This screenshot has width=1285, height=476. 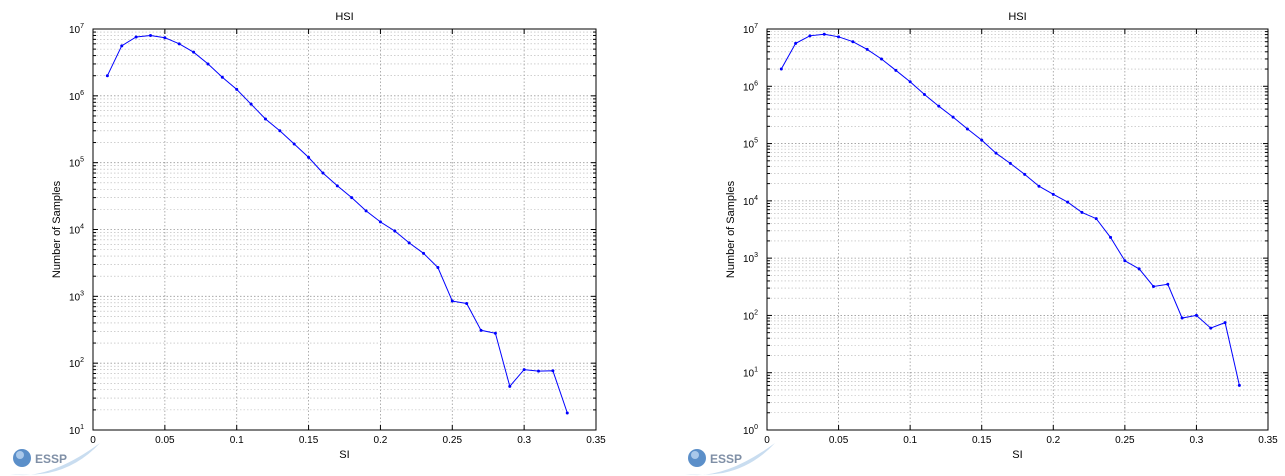 I want to click on essp-logo: ESSP, so click(x=55, y=459).